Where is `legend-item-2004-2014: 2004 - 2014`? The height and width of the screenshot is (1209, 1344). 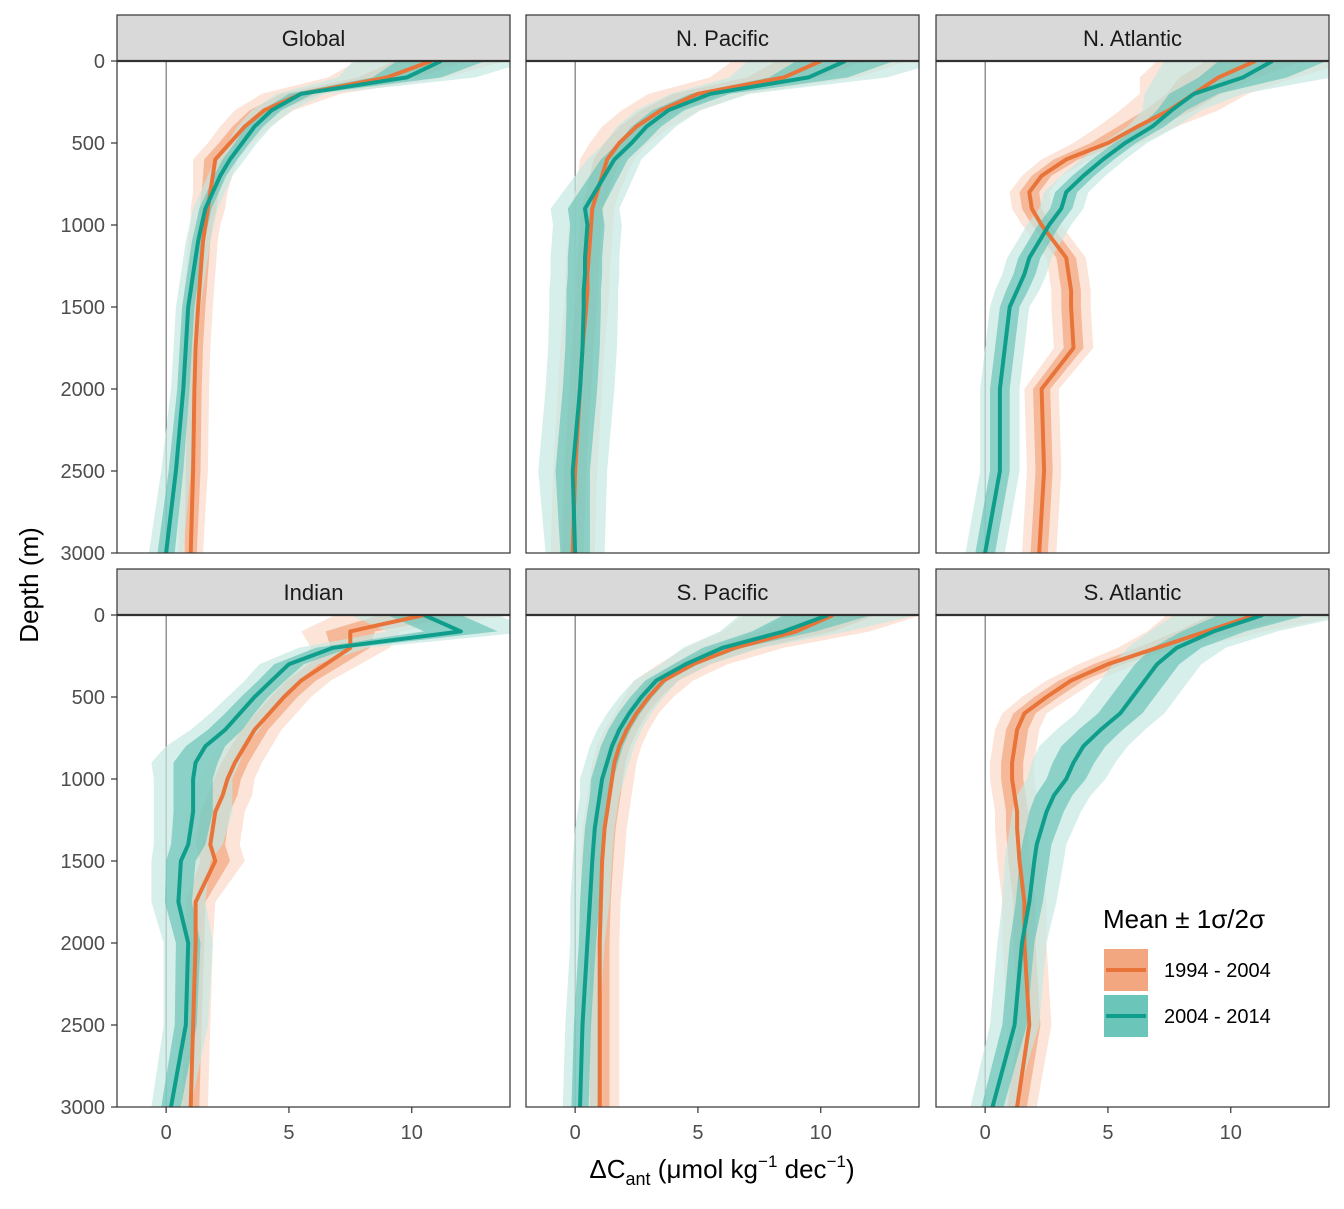 legend-item-2004-2014: 2004 - 2014 is located at coordinates (1187, 1016).